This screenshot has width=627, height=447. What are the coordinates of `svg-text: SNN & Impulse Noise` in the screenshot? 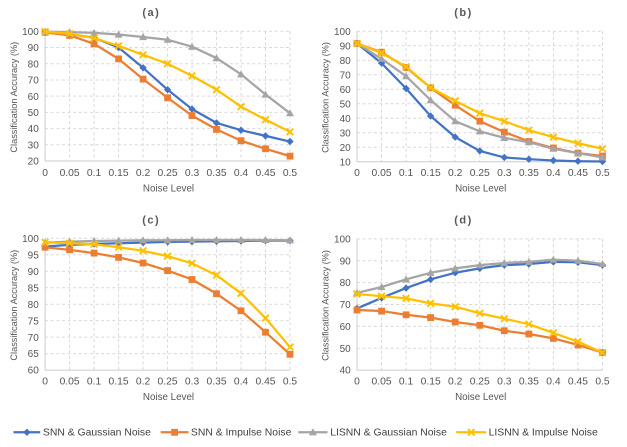 It's located at (241, 433).